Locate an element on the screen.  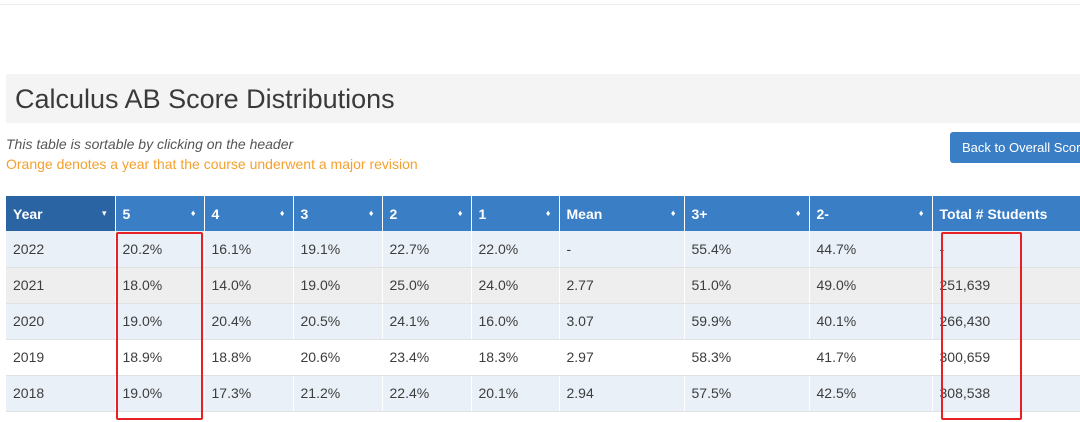
score-3-cell: 20.5% is located at coordinates (338, 321).